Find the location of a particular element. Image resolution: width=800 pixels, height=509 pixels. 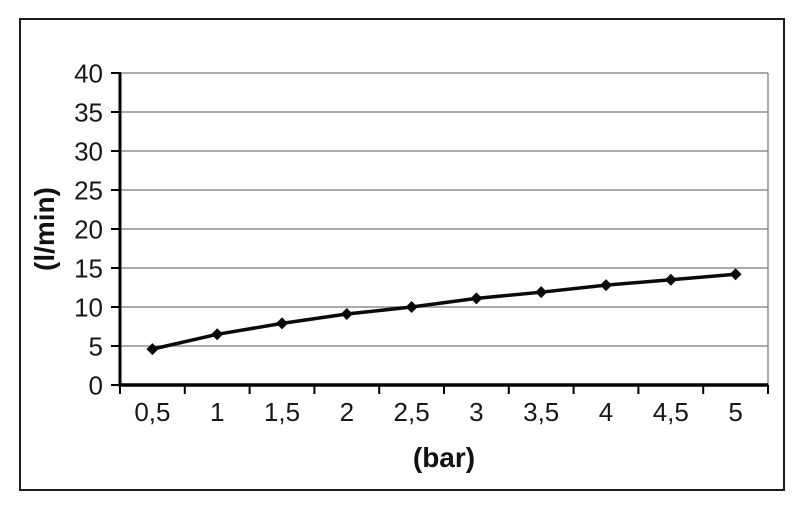

x-tick-label: 1 is located at coordinates (217, 412).